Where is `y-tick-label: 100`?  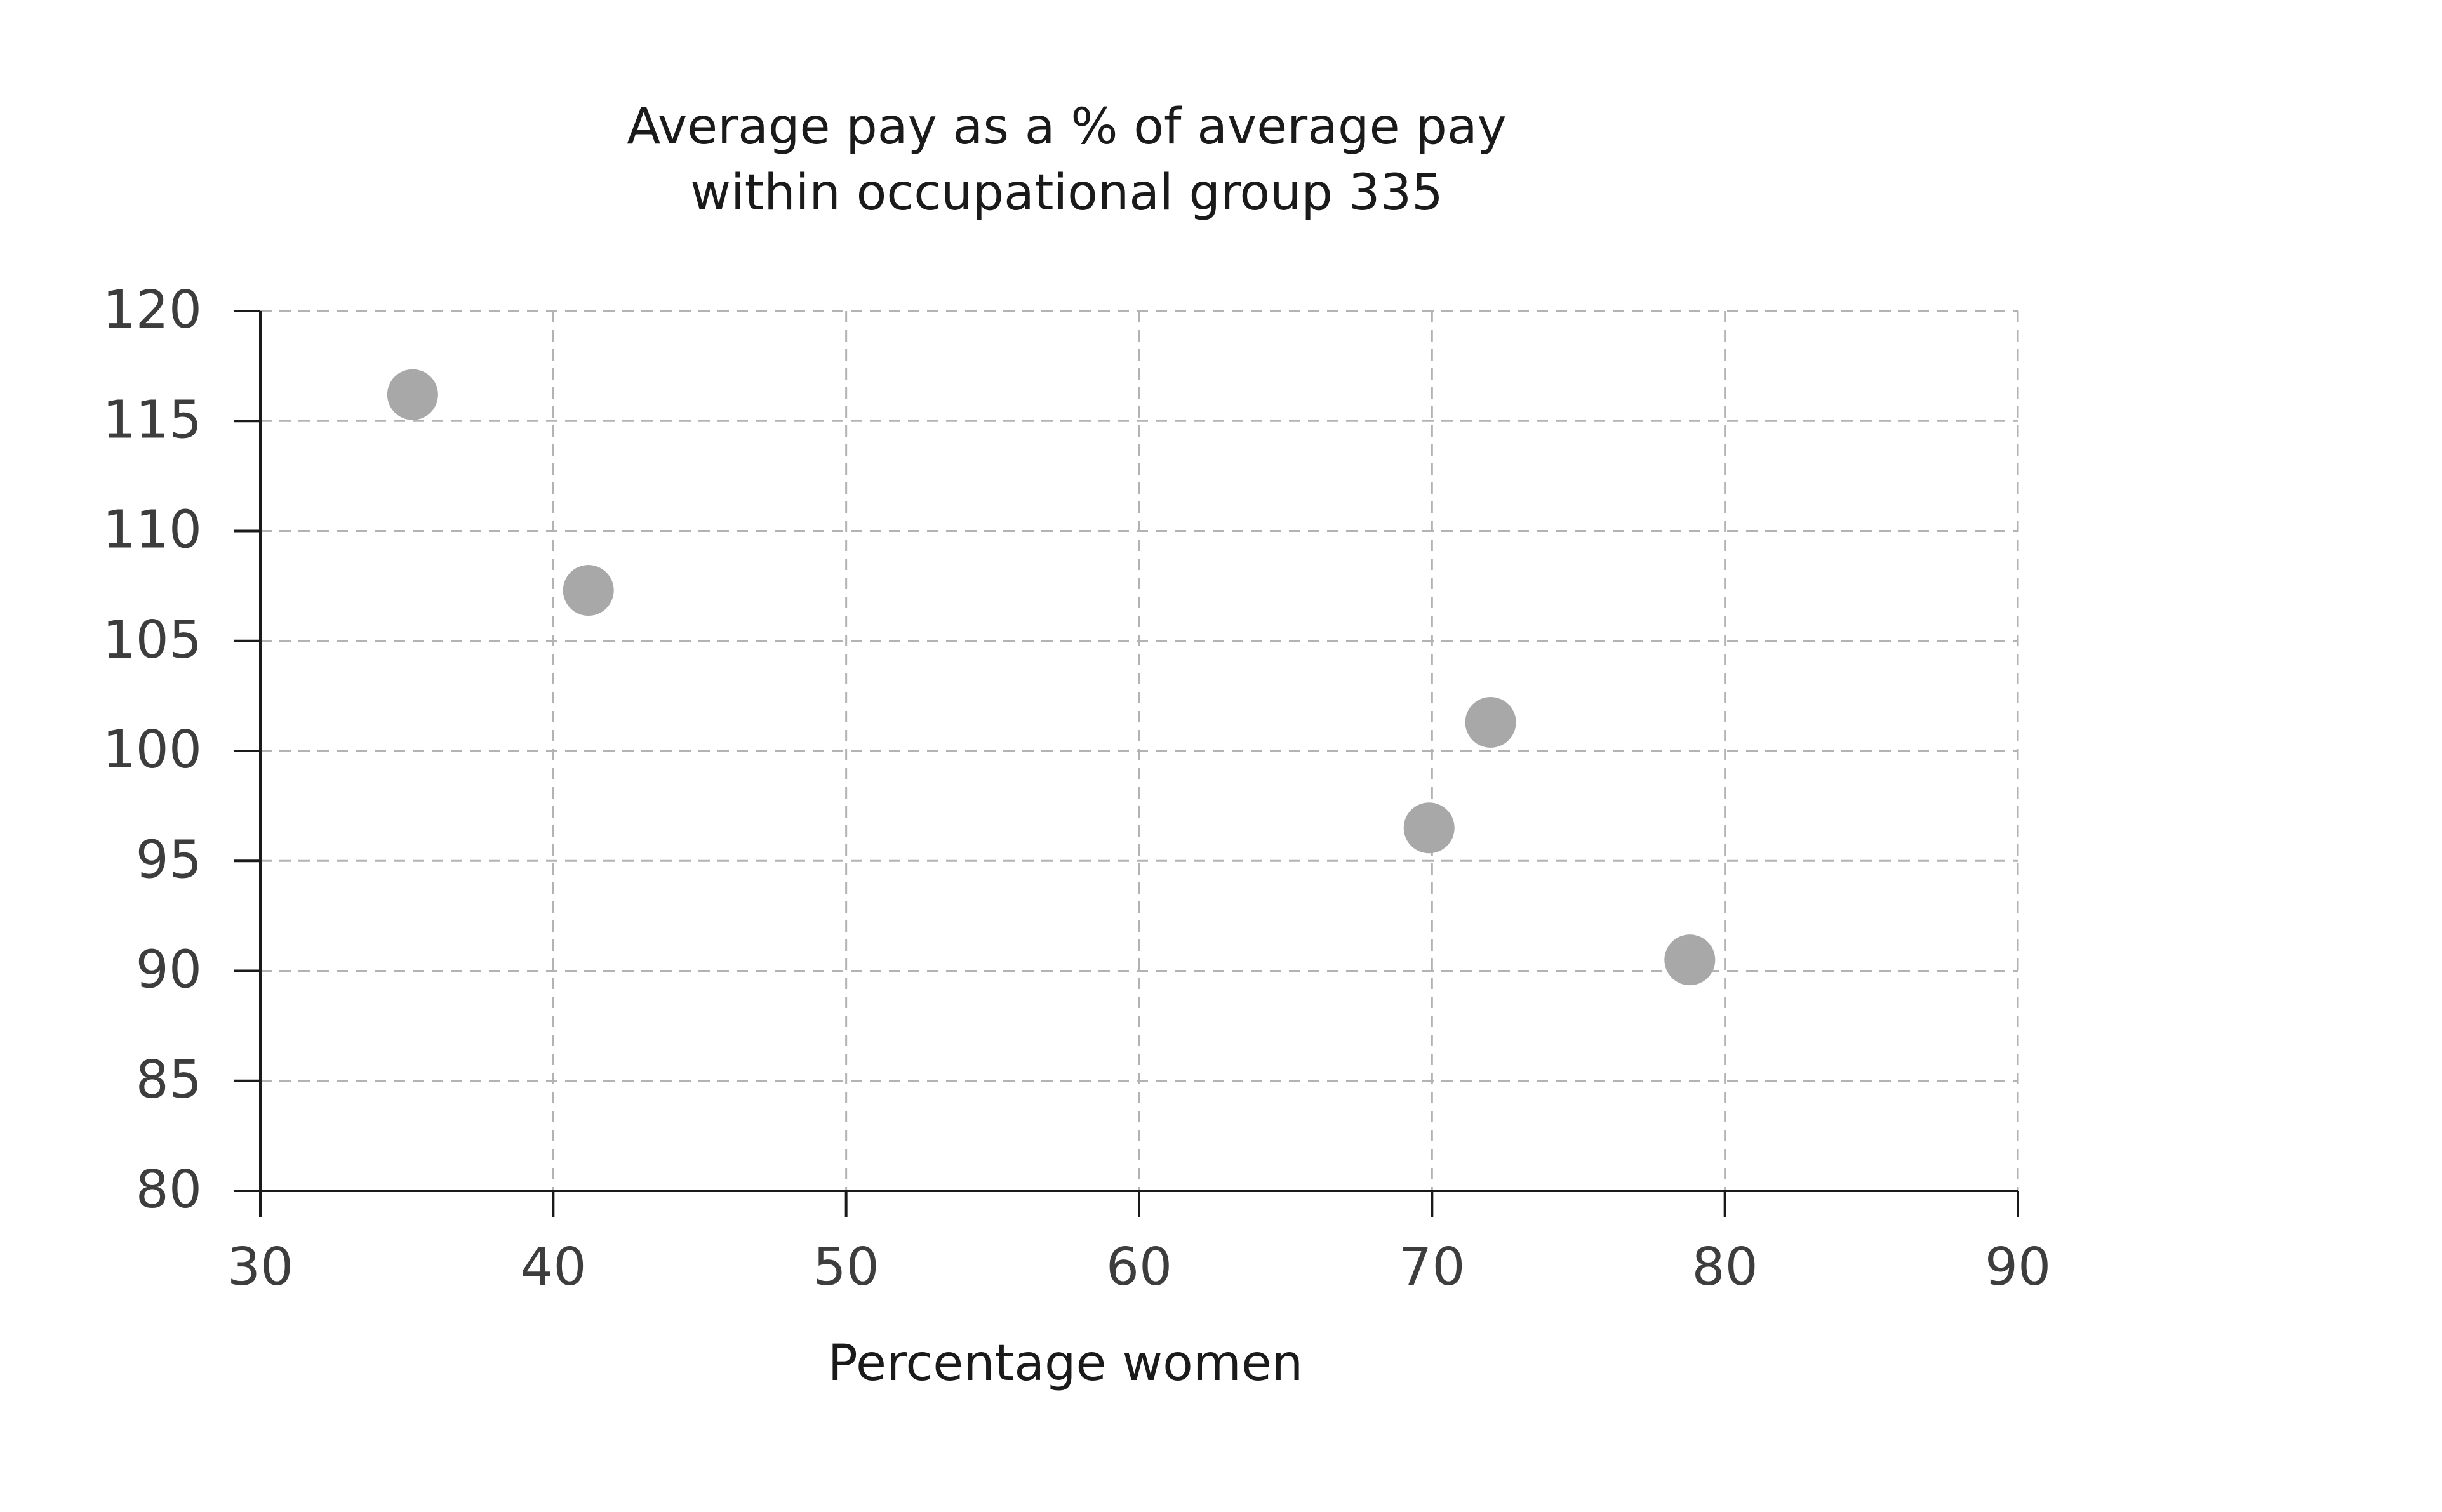 y-tick-label: 100 is located at coordinates (152, 750).